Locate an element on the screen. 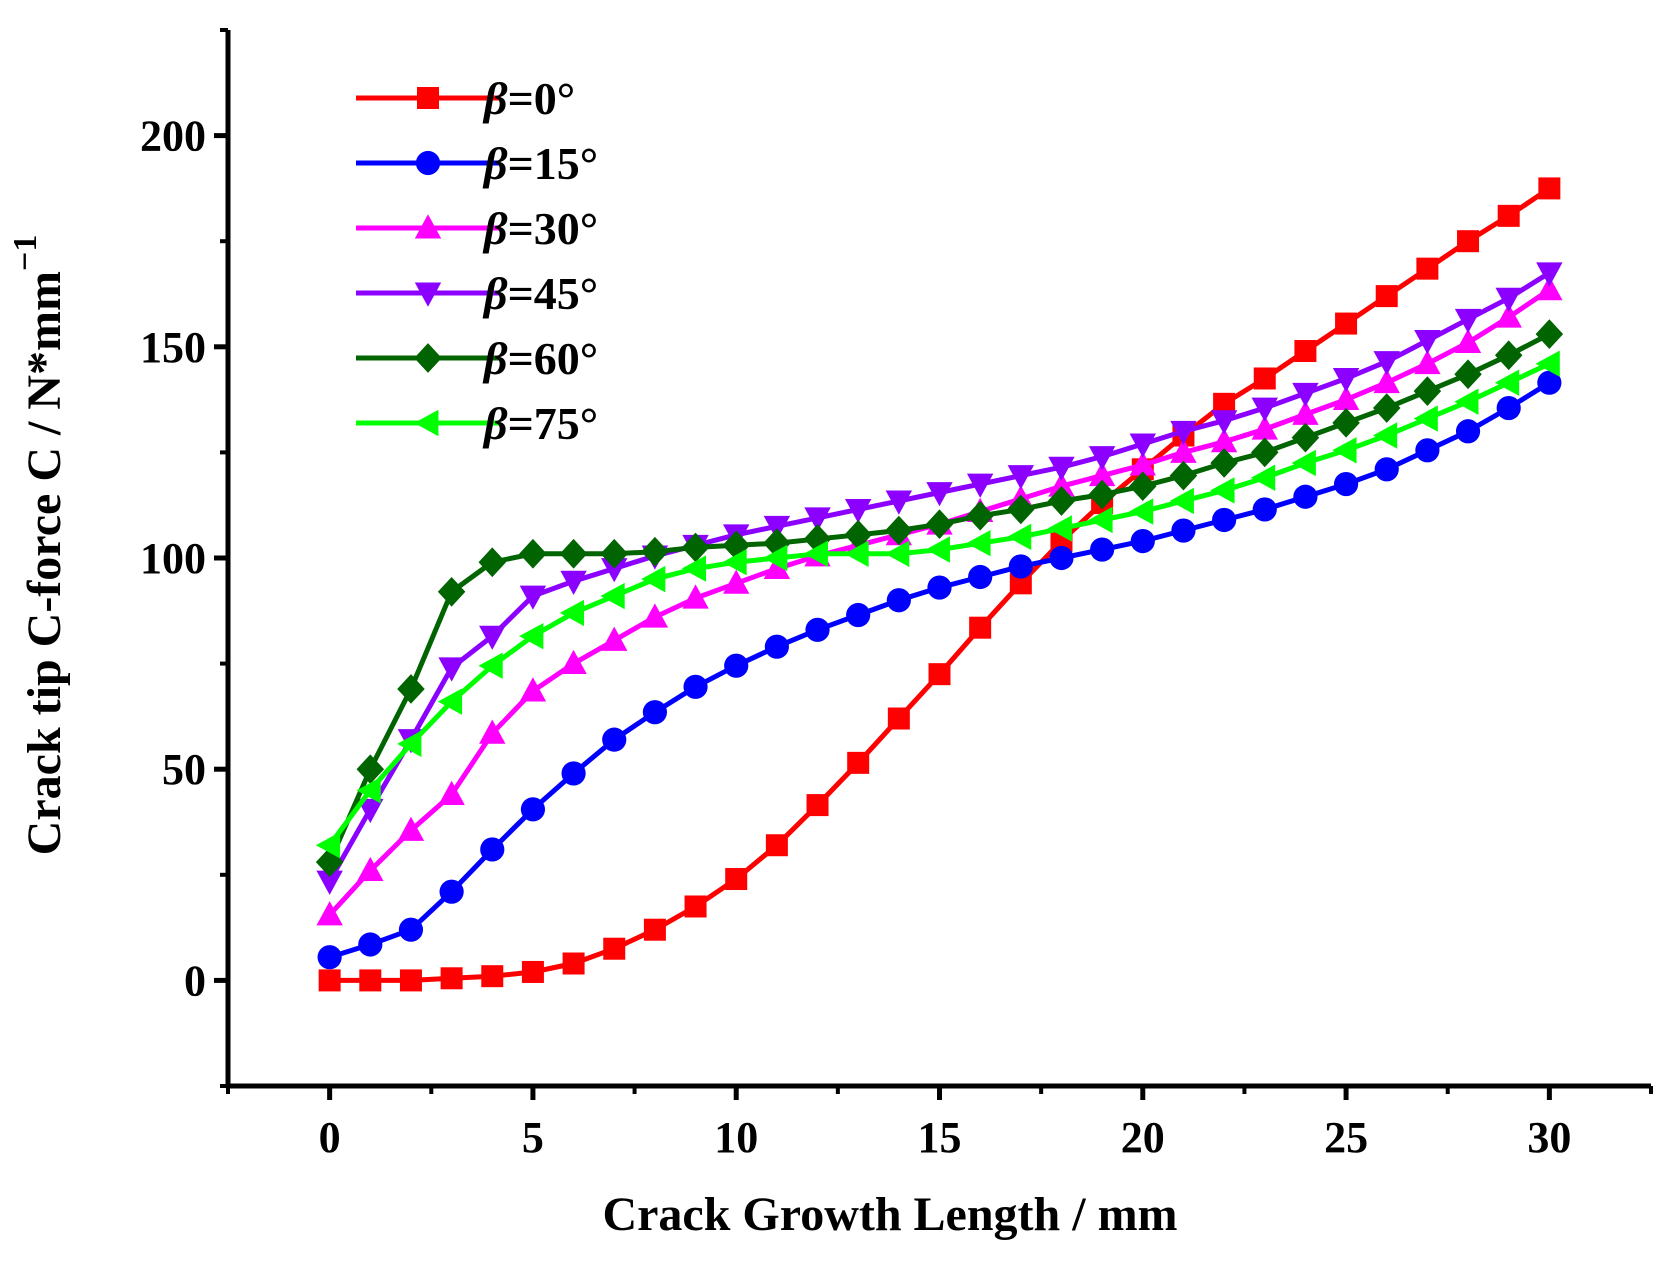 The image size is (1661, 1262). legend-label-value: =15° is located at coordinates (553, 163).